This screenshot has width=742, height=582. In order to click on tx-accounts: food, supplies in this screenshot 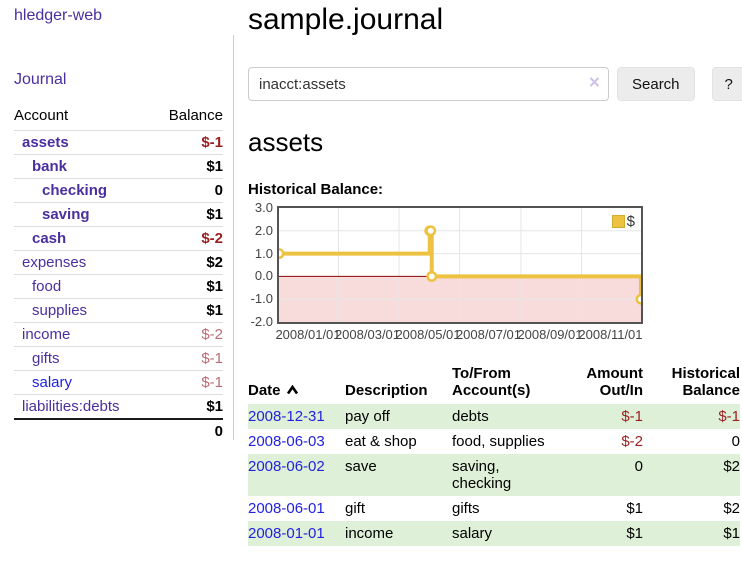, I will do `click(498, 441)`.